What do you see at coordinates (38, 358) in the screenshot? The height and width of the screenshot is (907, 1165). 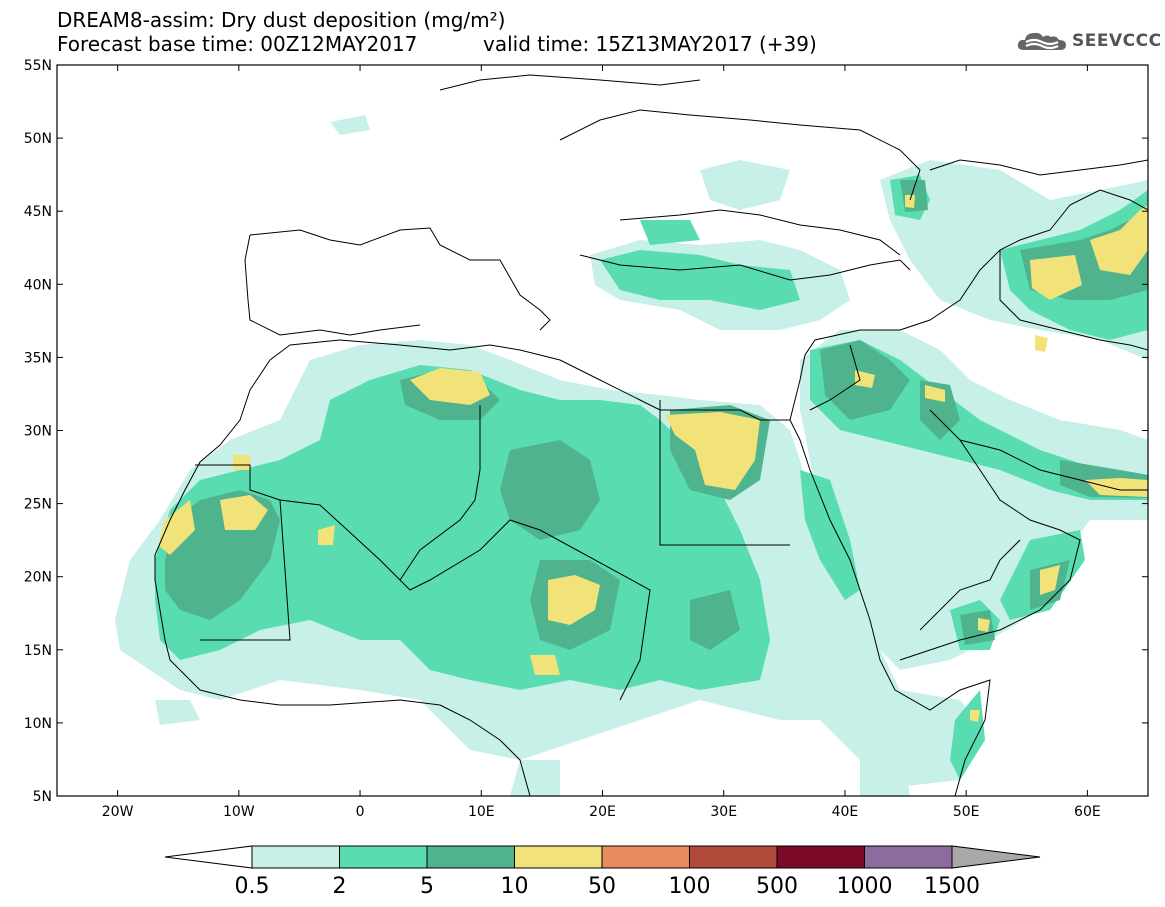 I see `lat-tick-label: 35N` at bounding box center [38, 358].